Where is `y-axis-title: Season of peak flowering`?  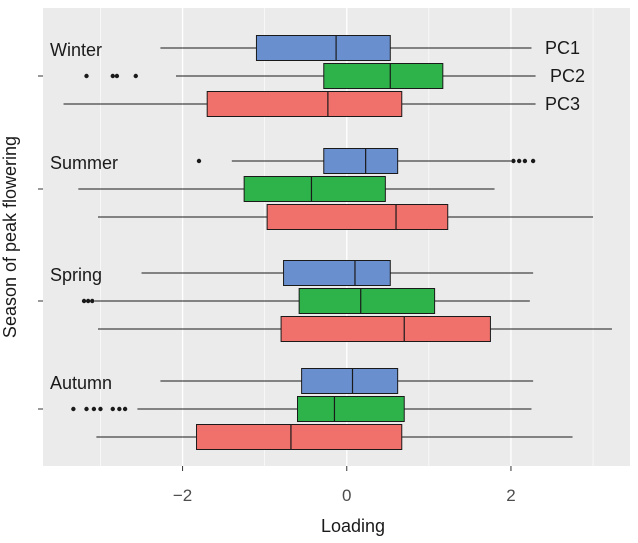 y-axis-title: Season of peak flowering is located at coordinates (10, 237).